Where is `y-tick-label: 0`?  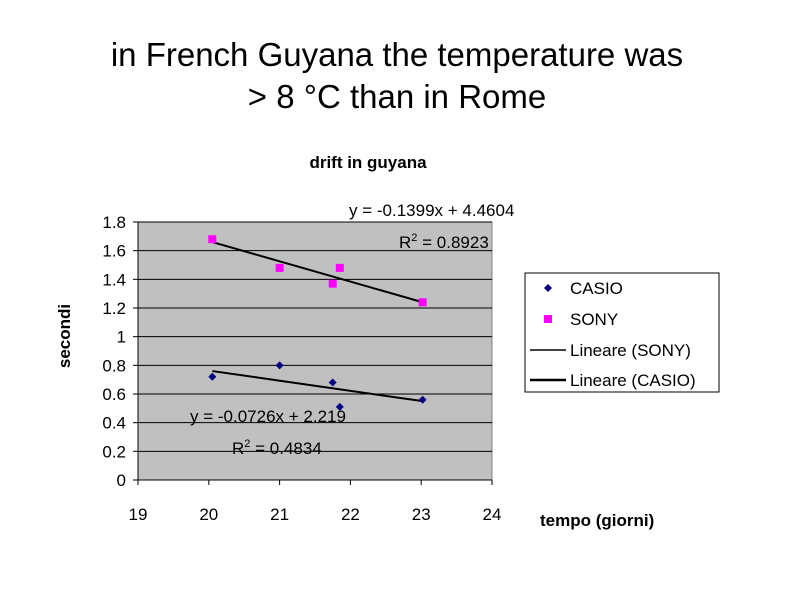
y-tick-label: 0 is located at coordinates (121, 480).